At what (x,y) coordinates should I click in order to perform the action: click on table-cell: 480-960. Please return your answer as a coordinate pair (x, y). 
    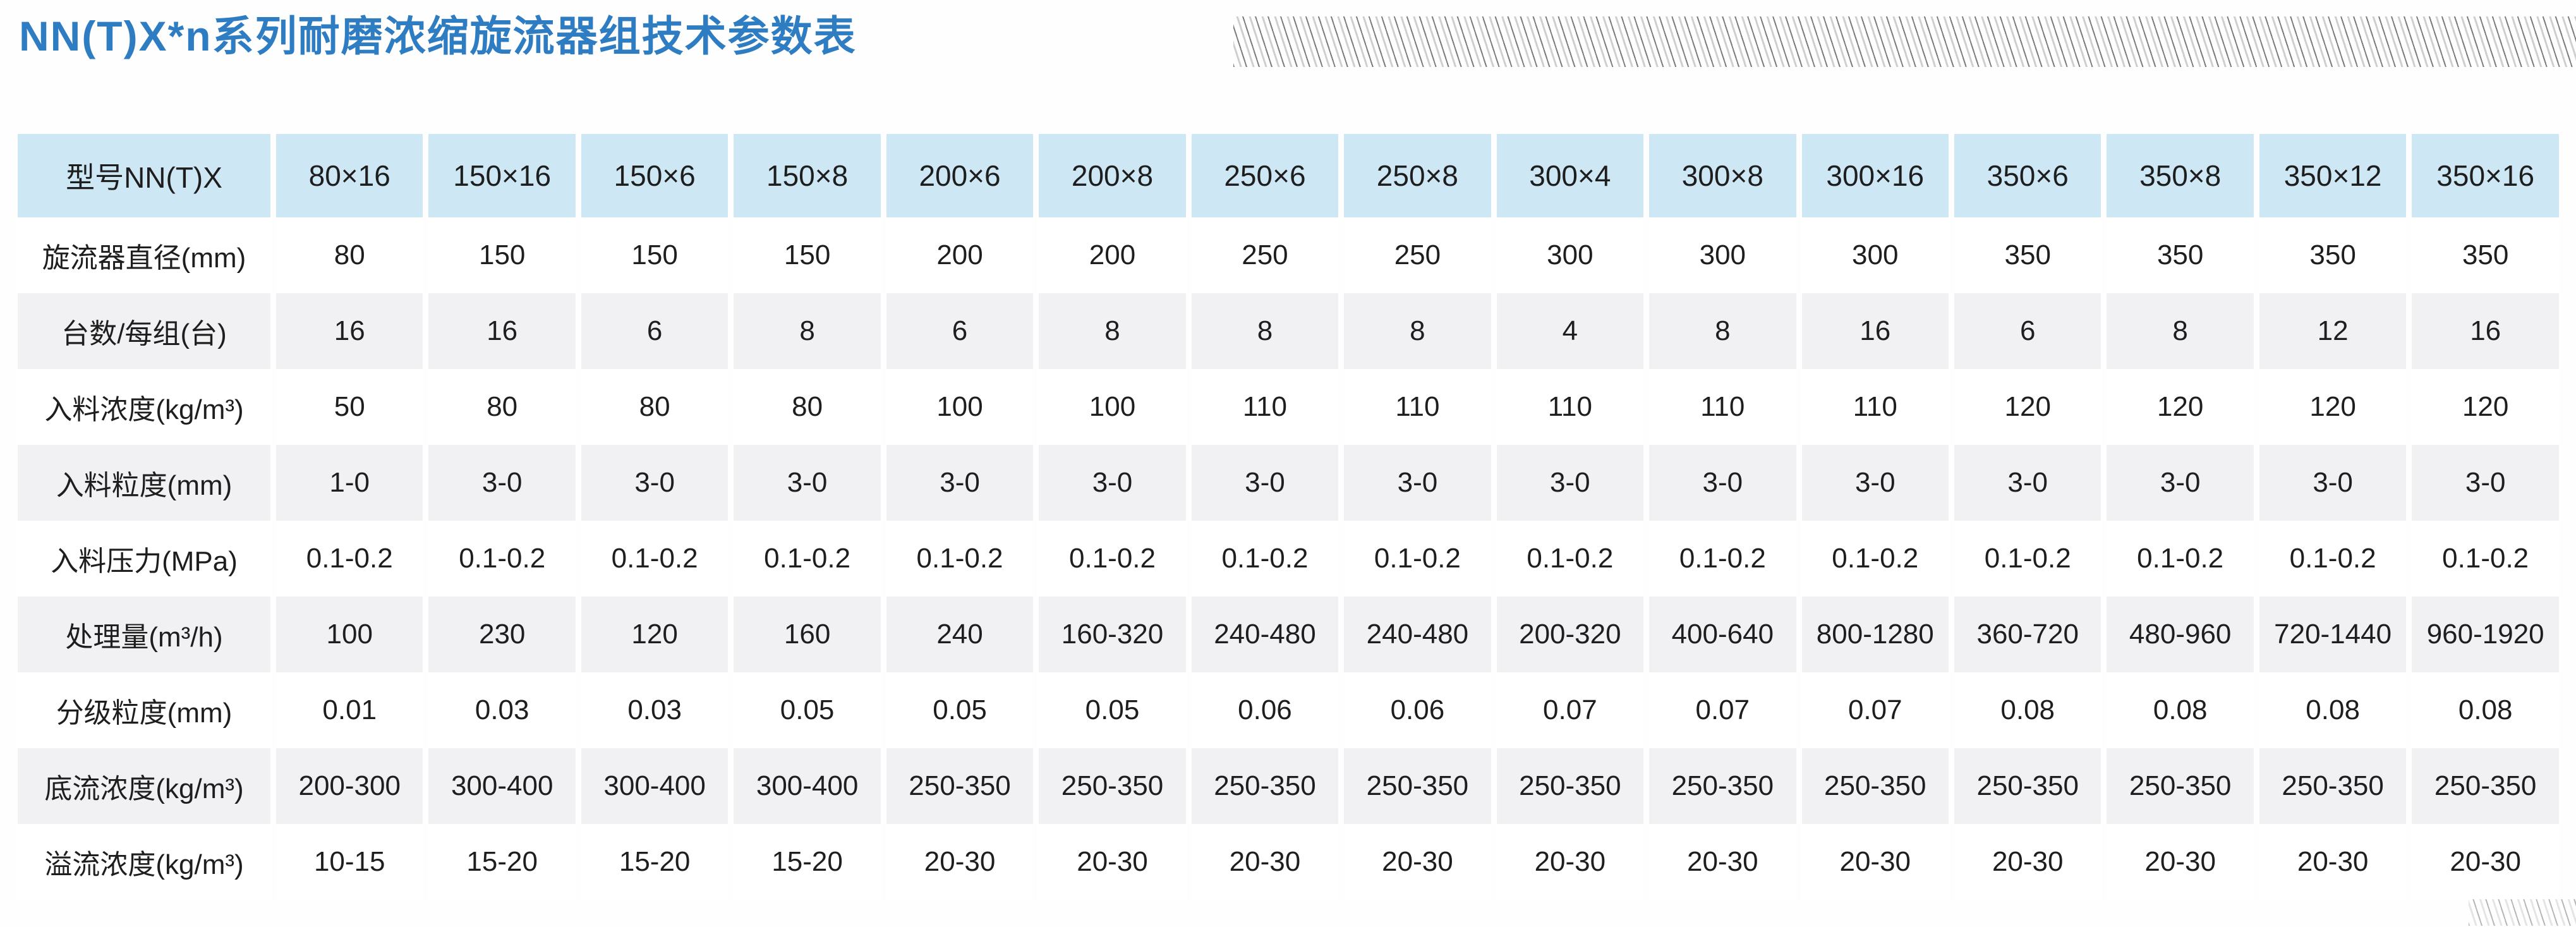
    Looking at the image, I should click on (2180, 634).